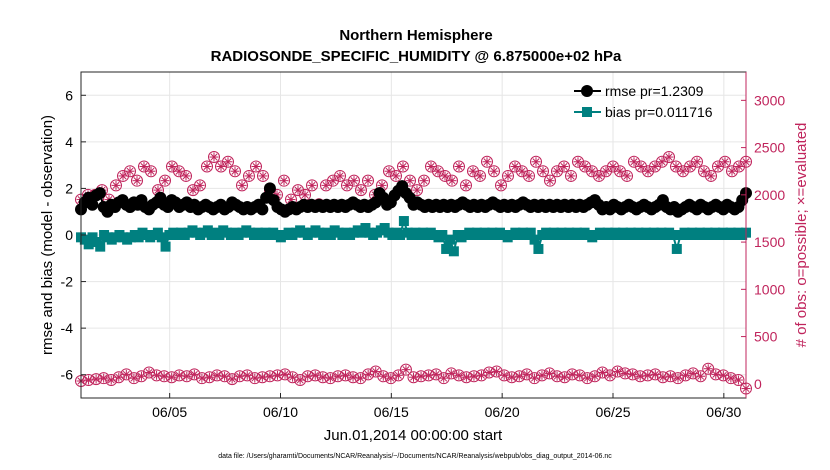 The width and height of the screenshot is (830, 470). I want to click on left-tick-label: 6, so click(69, 95).